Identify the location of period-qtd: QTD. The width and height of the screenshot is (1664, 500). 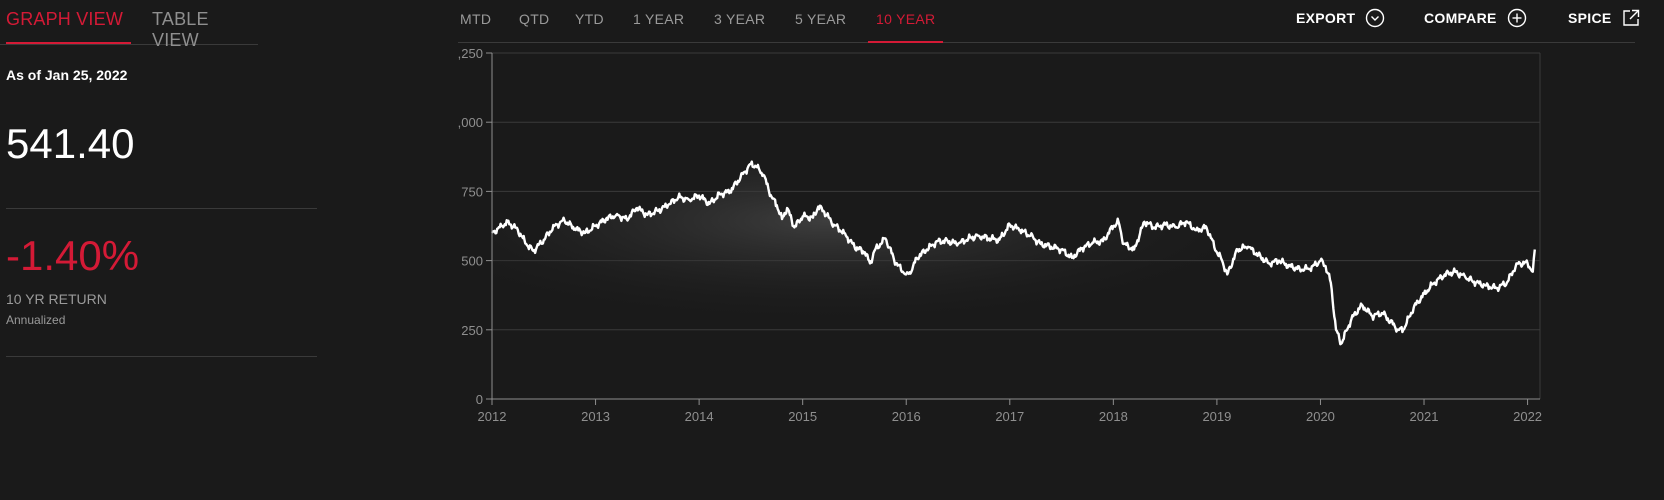
(534, 19).